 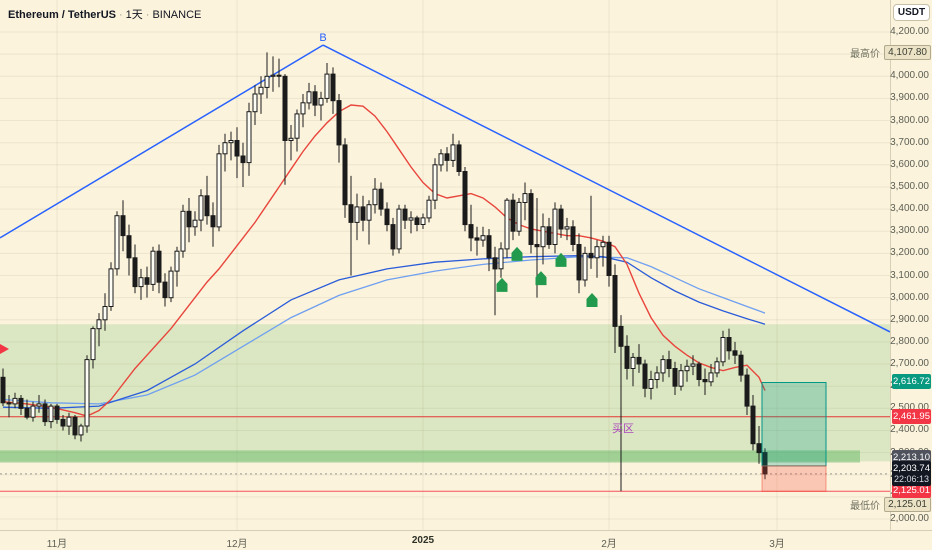 I want to click on currency-toggle-button: USDT, so click(x=911, y=12).